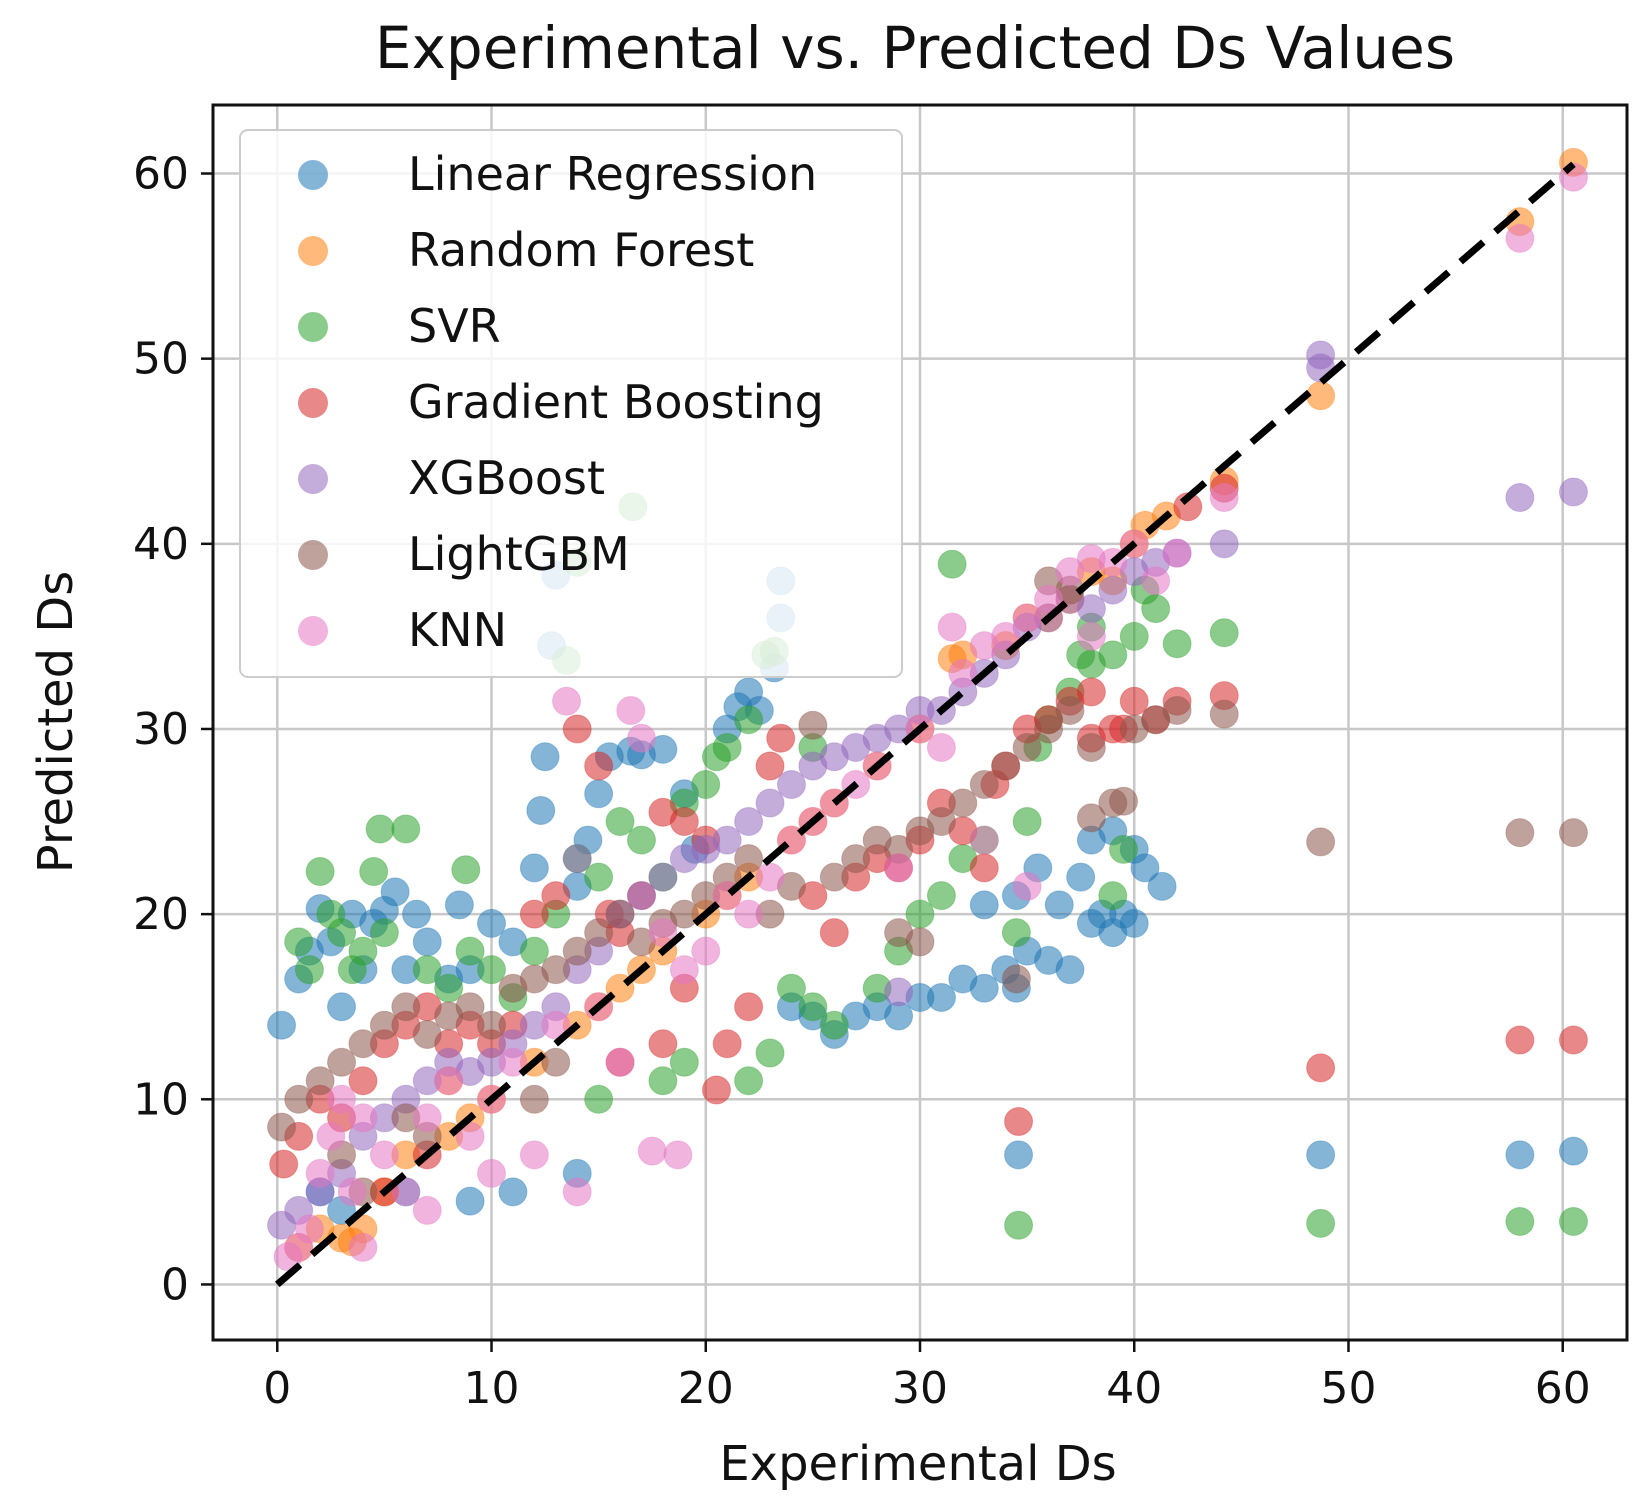  Describe the element at coordinates (313, 479) in the screenshot. I see `legend-marker-xgboost` at that location.